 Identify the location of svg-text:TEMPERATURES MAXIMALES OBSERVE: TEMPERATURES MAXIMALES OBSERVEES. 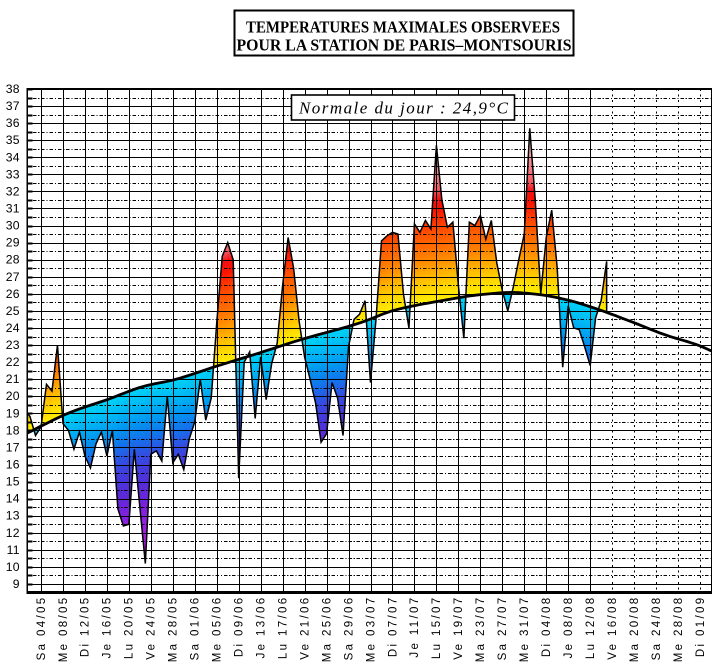
(403, 27).